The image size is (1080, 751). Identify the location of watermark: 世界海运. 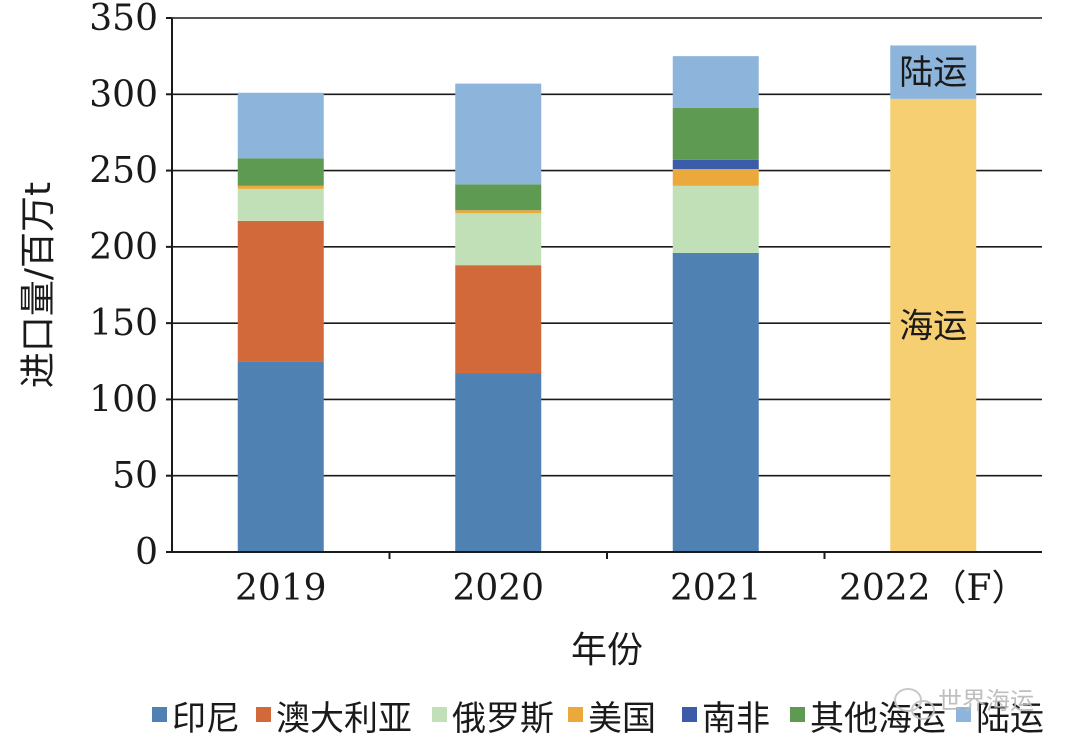
(964, 703).